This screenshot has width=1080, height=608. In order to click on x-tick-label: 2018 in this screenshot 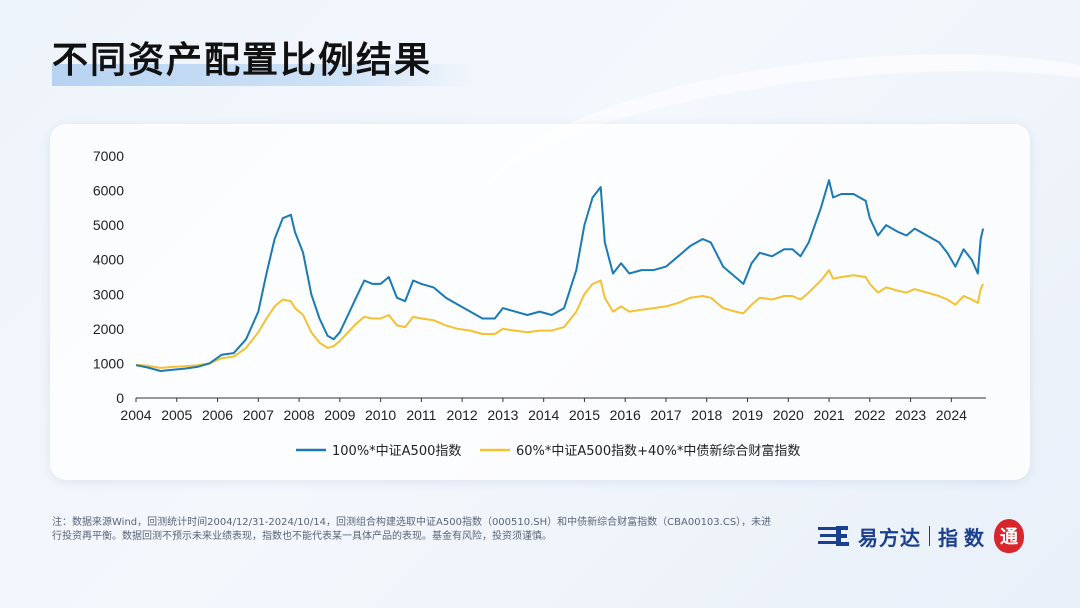, I will do `click(706, 415)`.